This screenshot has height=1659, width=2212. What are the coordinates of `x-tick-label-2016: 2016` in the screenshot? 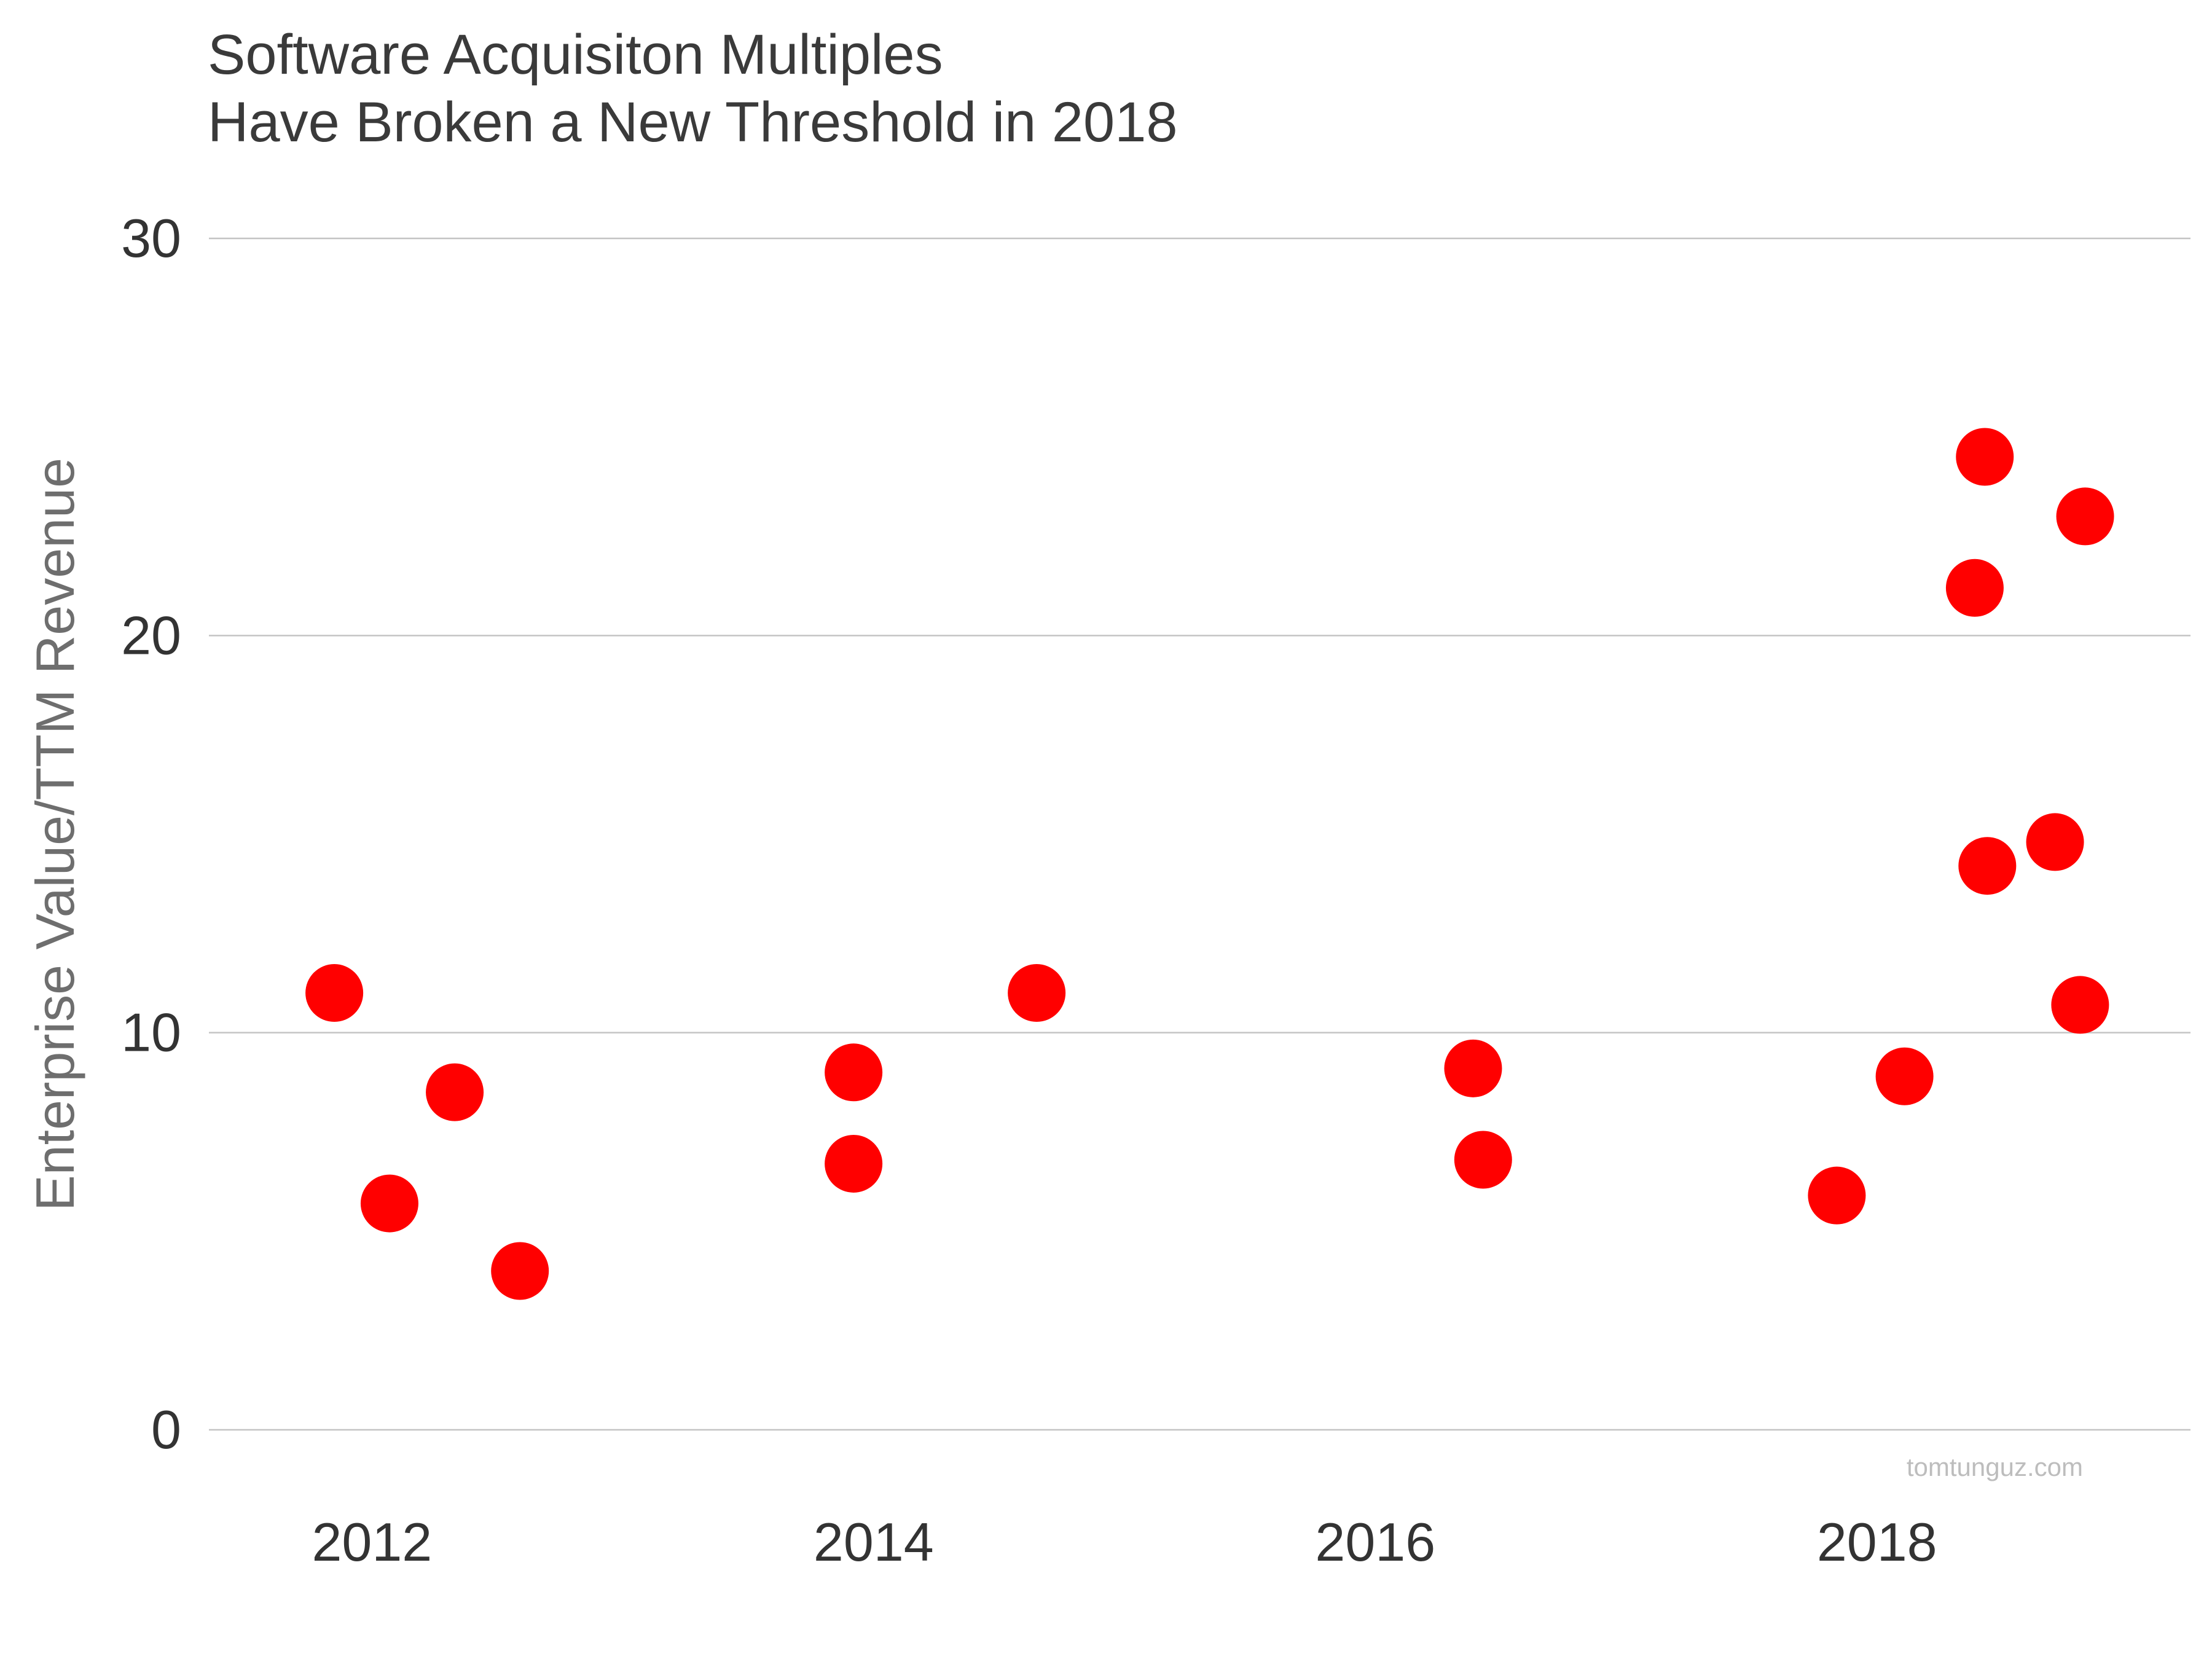 It's located at (1375, 1542).